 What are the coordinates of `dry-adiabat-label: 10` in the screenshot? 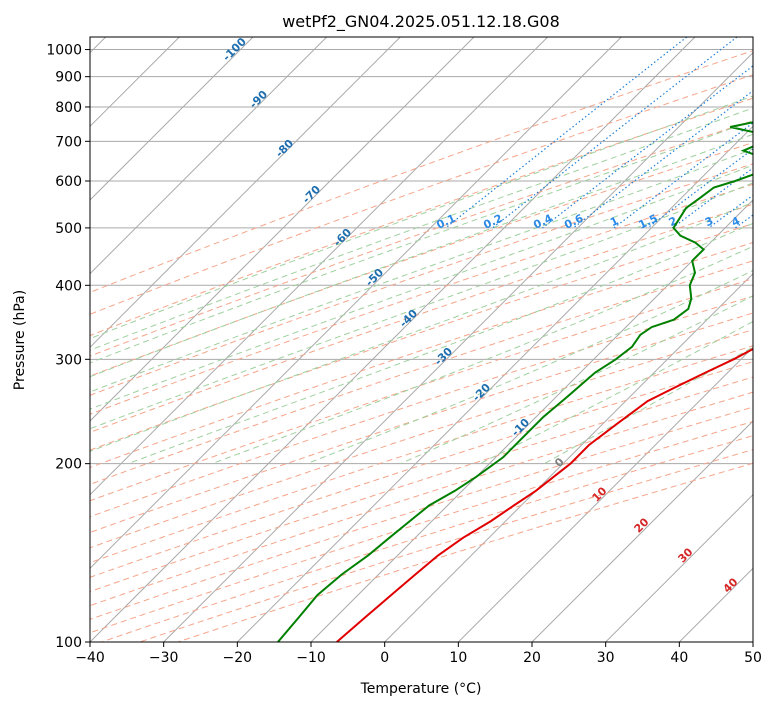 It's located at (600, 494).